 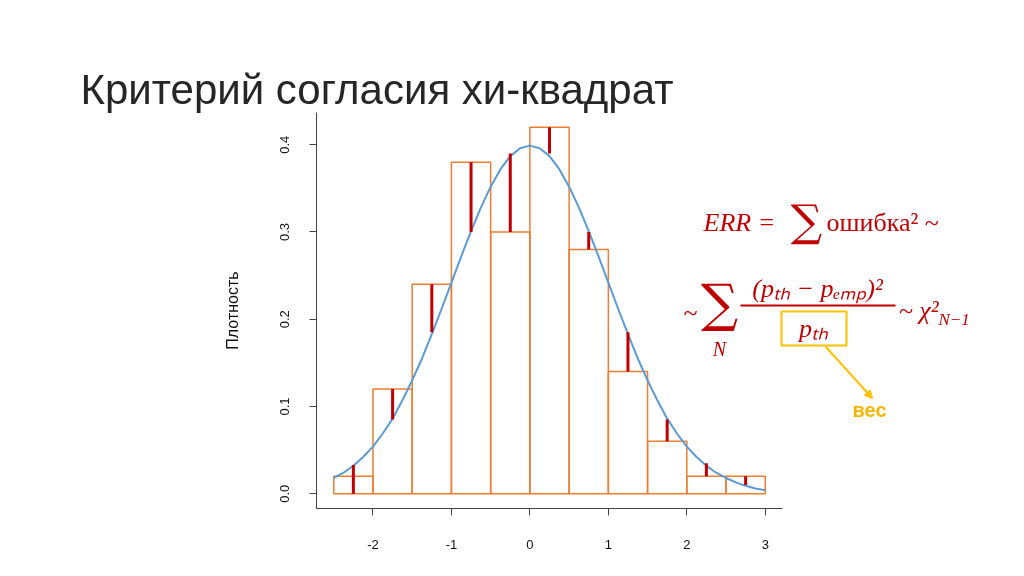 What do you see at coordinates (690, 312) in the screenshot?
I see `annotation: ~` at bounding box center [690, 312].